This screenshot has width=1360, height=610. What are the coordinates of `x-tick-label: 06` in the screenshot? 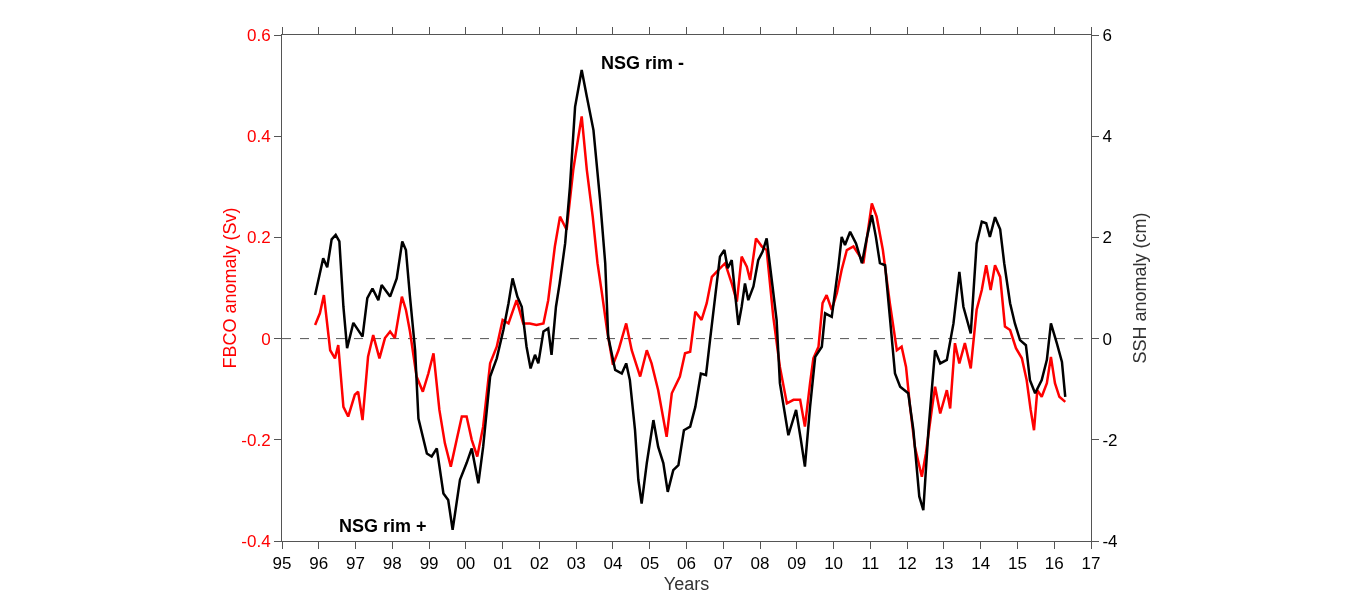 It's located at (686, 564).